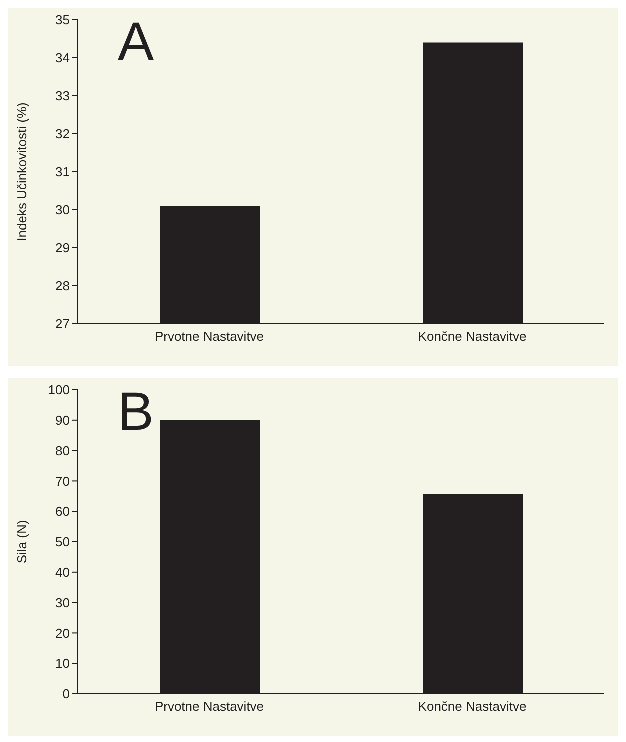 This screenshot has width=626, height=742. I want to click on y-tick-label: 32, so click(63, 134).